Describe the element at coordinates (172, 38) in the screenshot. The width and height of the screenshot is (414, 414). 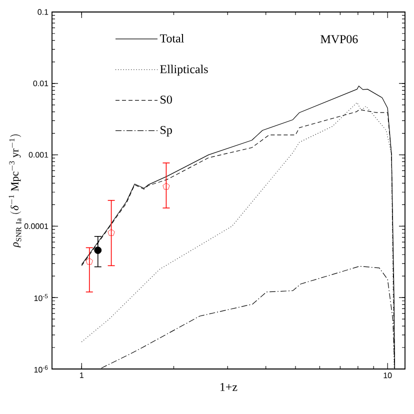
I see `legend-label: Total` at that location.